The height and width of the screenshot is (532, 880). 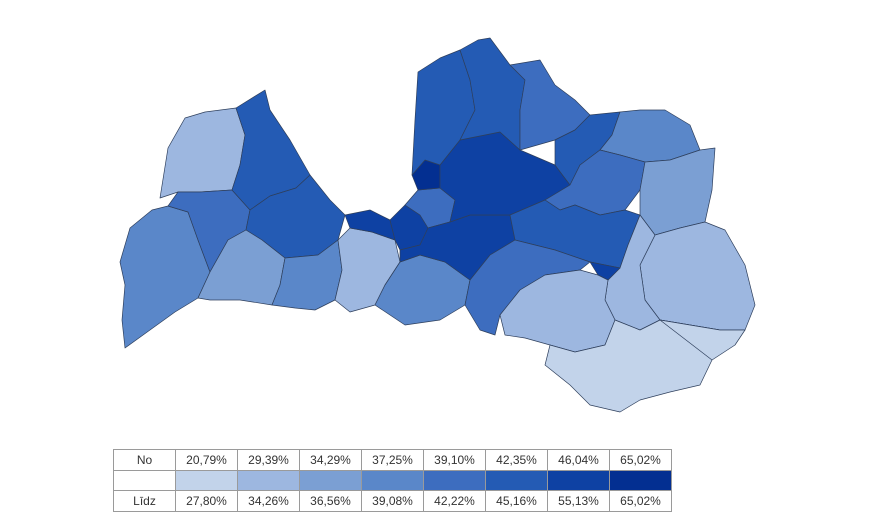 What do you see at coordinates (640, 460) in the screenshot?
I see `legend-from-value: 65,02%` at bounding box center [640, 460].